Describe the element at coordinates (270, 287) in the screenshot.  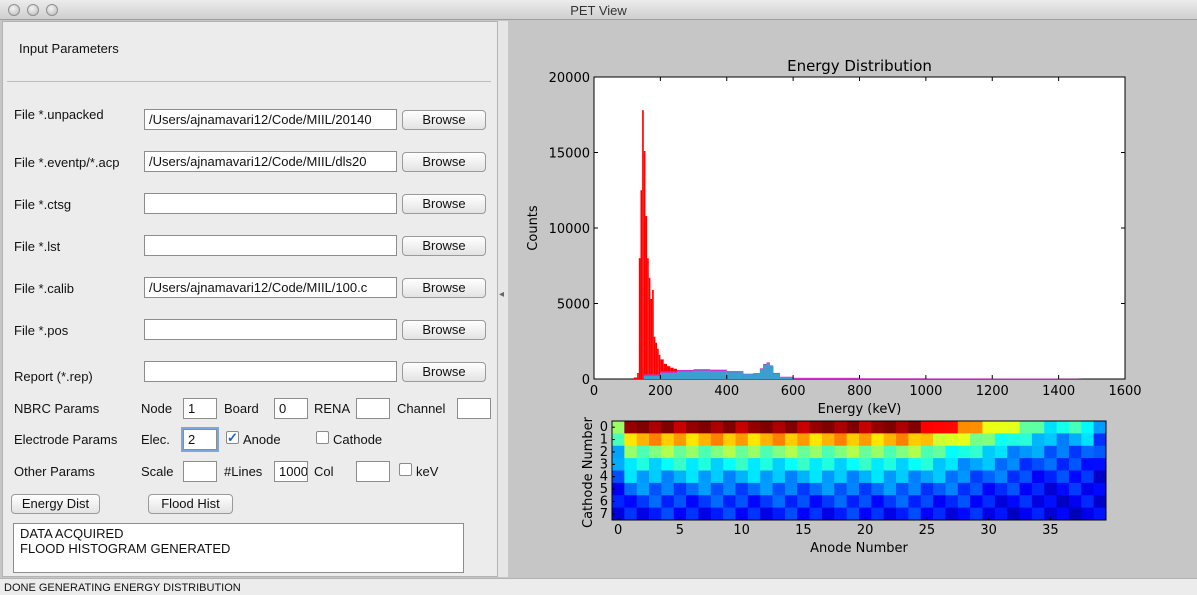
I see `file-path-input: /Users/ajnamavari12/Code/MIIL/100.c` at that location.